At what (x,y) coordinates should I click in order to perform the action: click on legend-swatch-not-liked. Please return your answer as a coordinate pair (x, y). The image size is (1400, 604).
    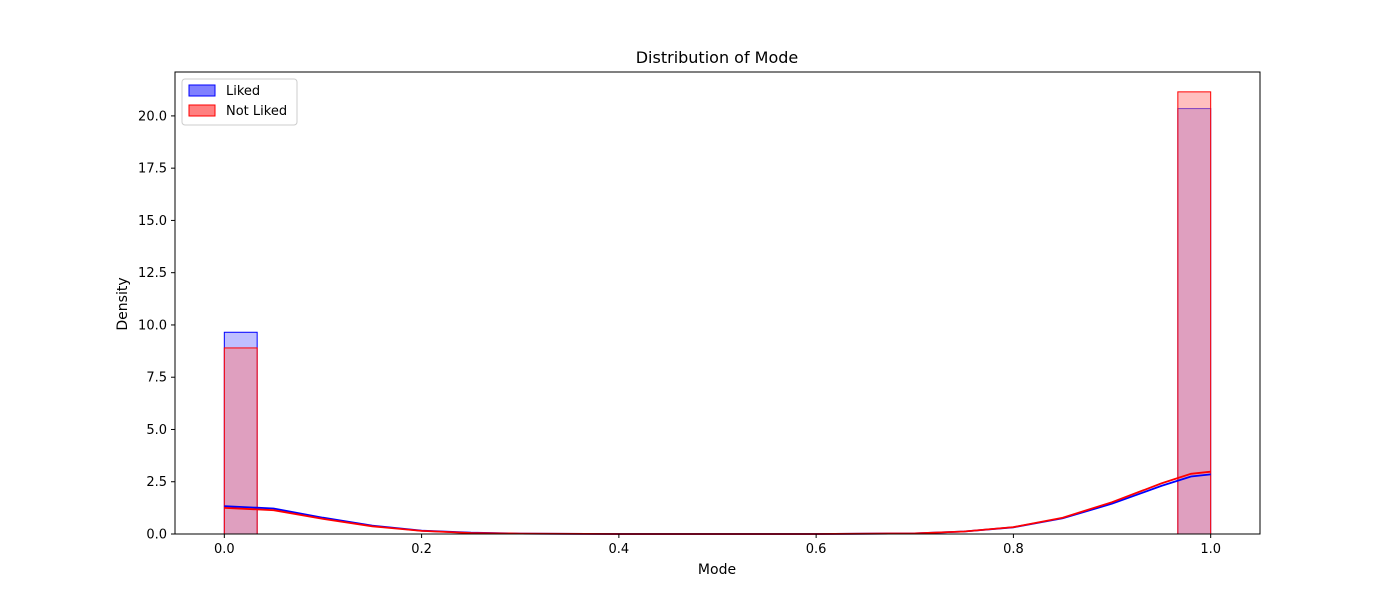
    Looking at the image, I should click on (202, 110).